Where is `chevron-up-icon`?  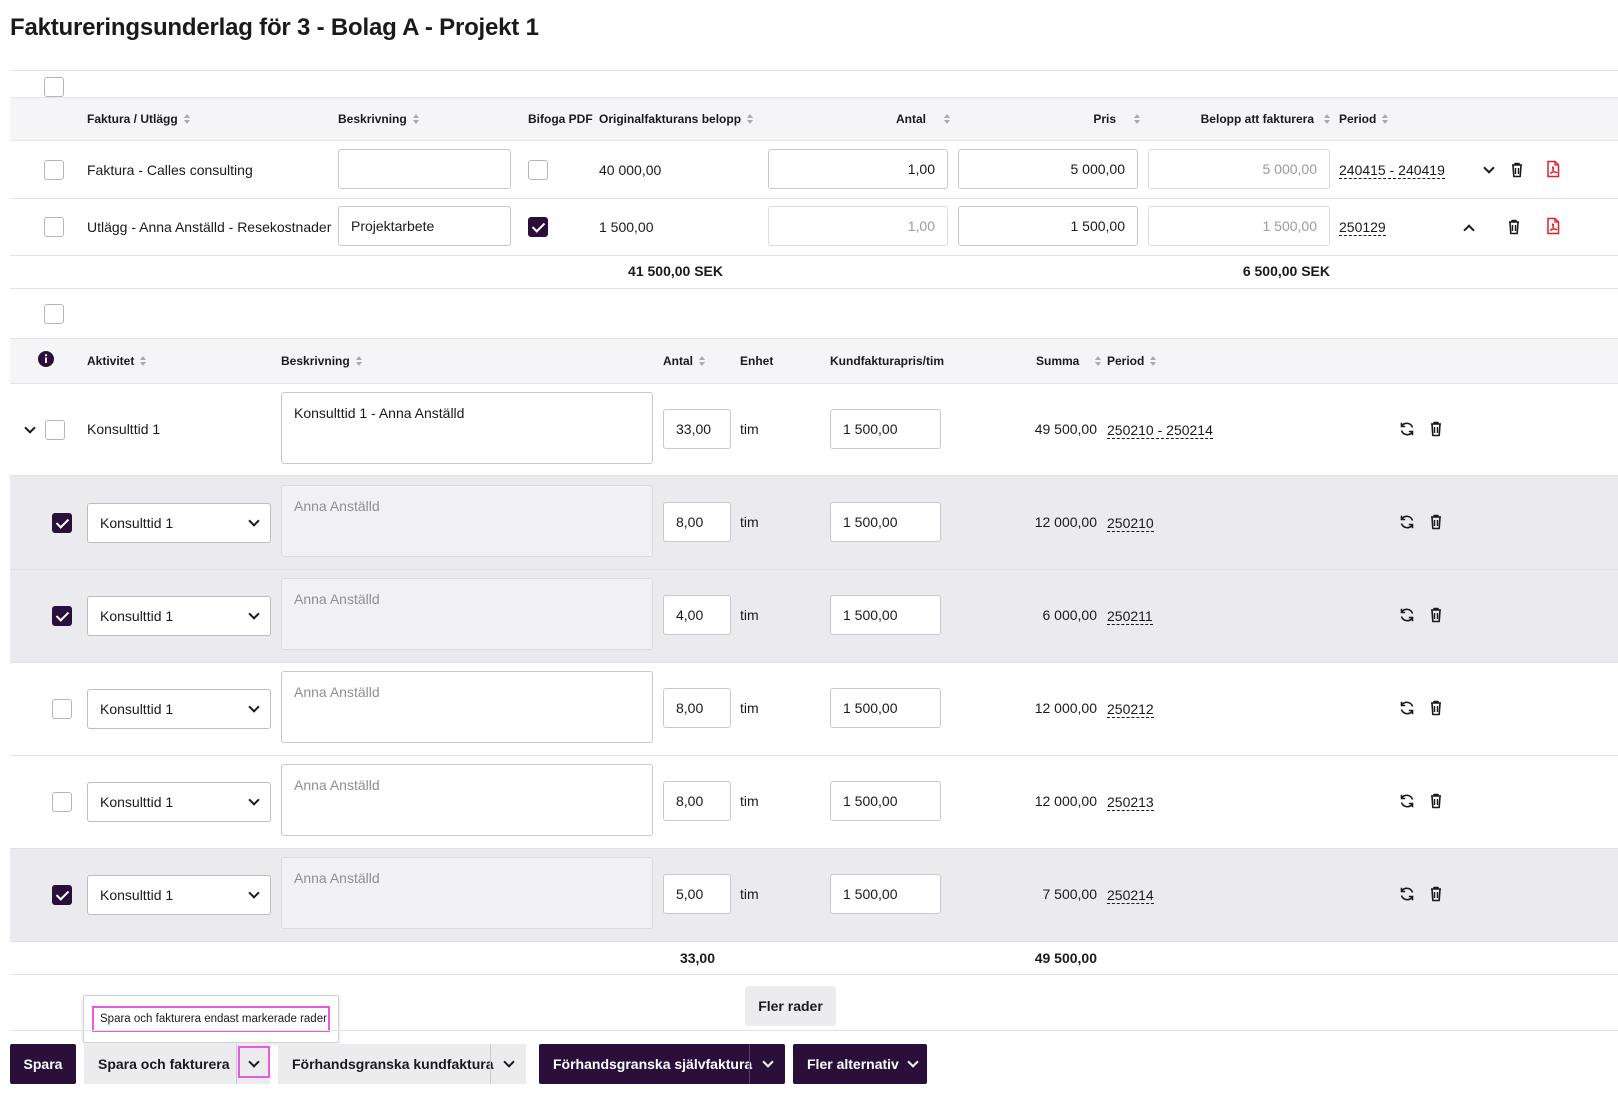 chevron-up-icon is located at coordinates (1469, 227).